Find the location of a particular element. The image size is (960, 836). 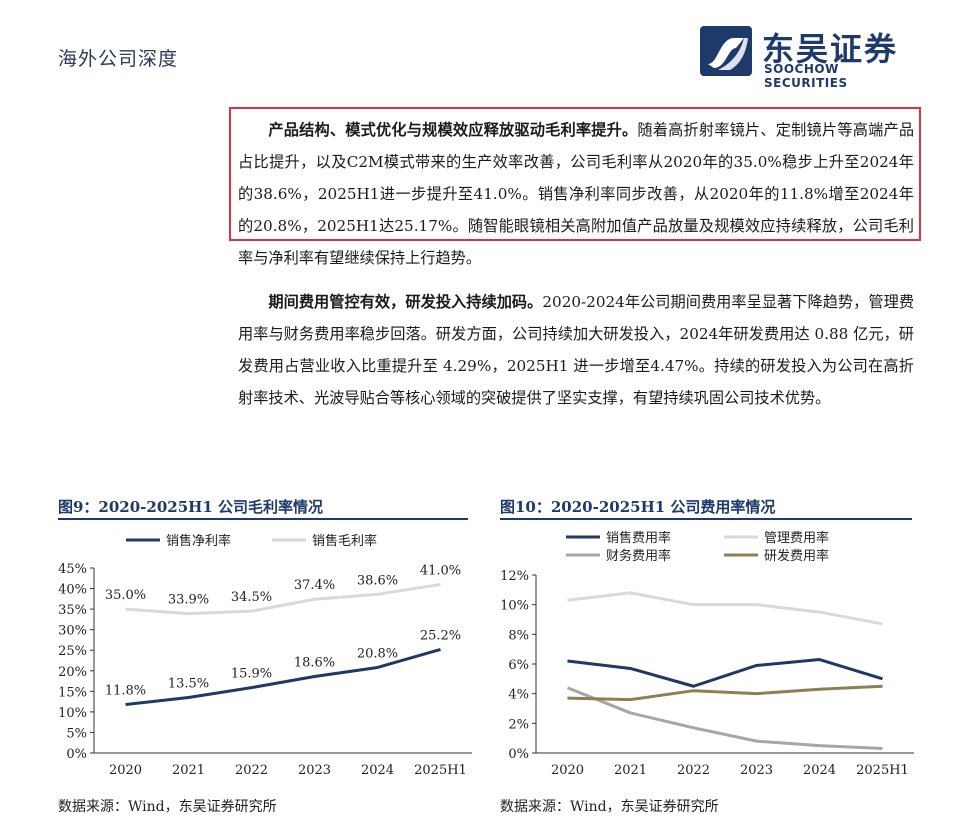

y-tick-label: 30% is located at coordinates (72, 631).